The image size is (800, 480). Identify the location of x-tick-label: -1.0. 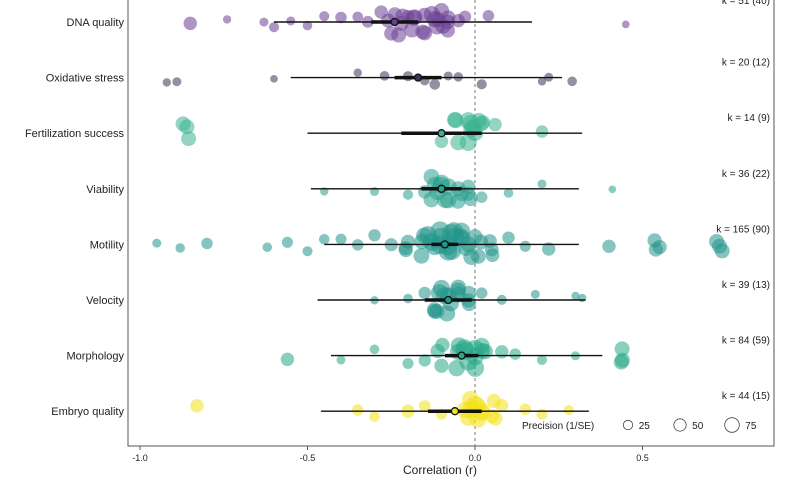
(140, 458).